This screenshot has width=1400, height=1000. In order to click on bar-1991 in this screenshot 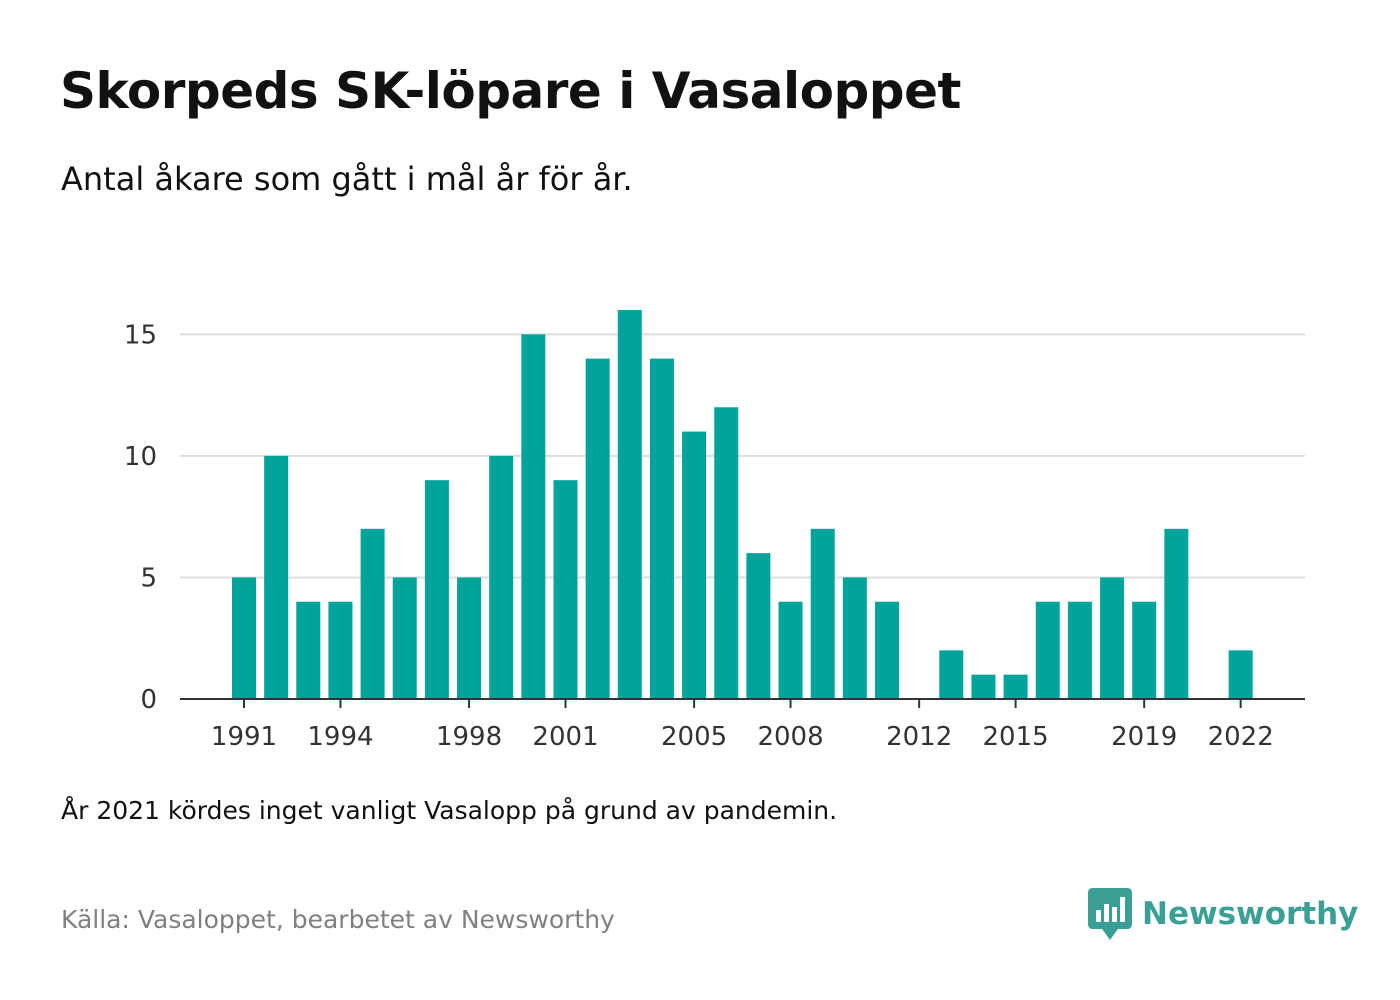, I will do `click(244, 638)`.